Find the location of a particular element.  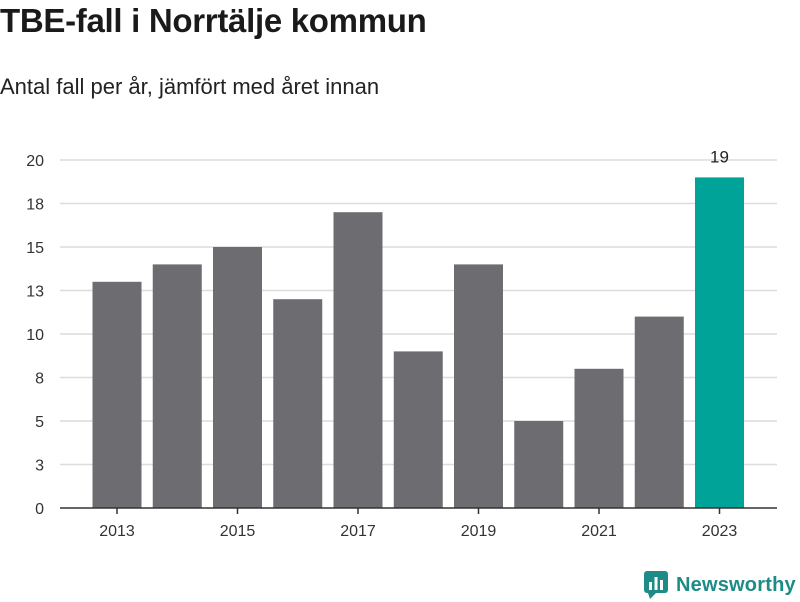

x-tick-label: 2015 is located at coordinates (238, 531).